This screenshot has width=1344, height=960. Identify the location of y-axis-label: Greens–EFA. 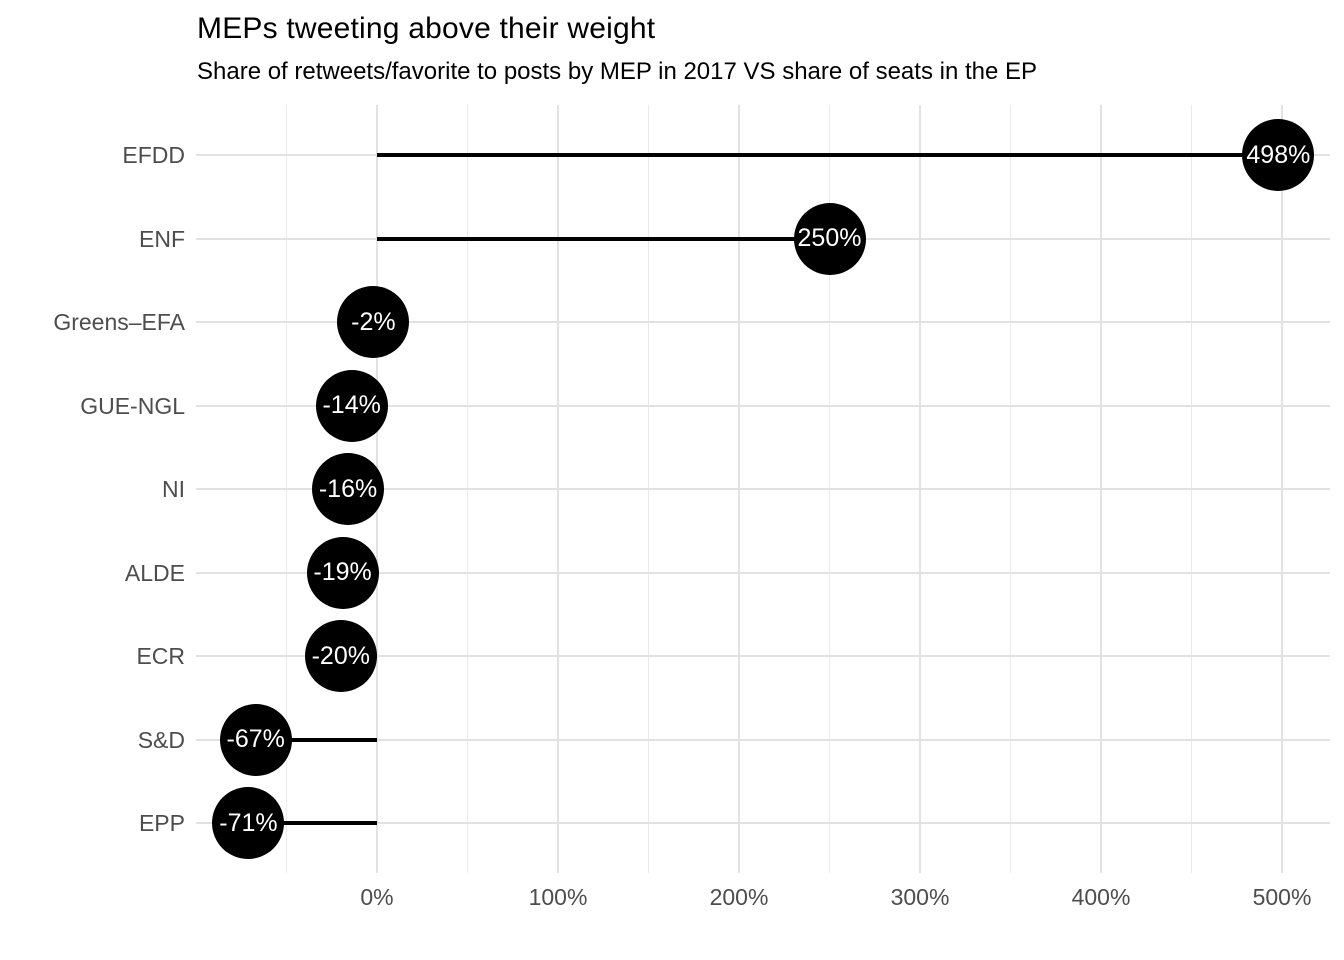
(119, 322).